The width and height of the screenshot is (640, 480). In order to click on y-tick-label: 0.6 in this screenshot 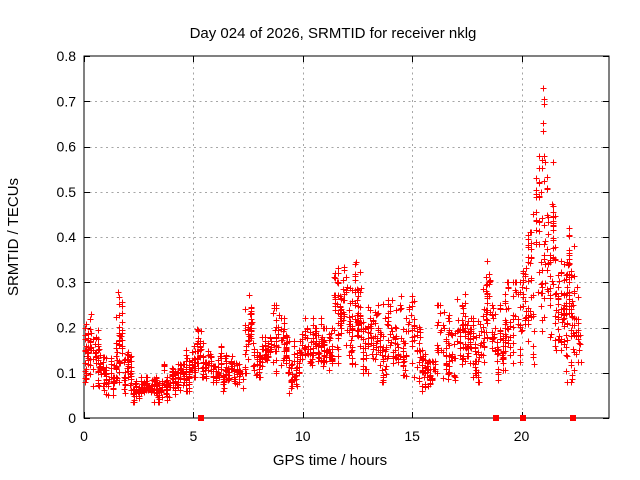, I will do `click(67, 147)`.